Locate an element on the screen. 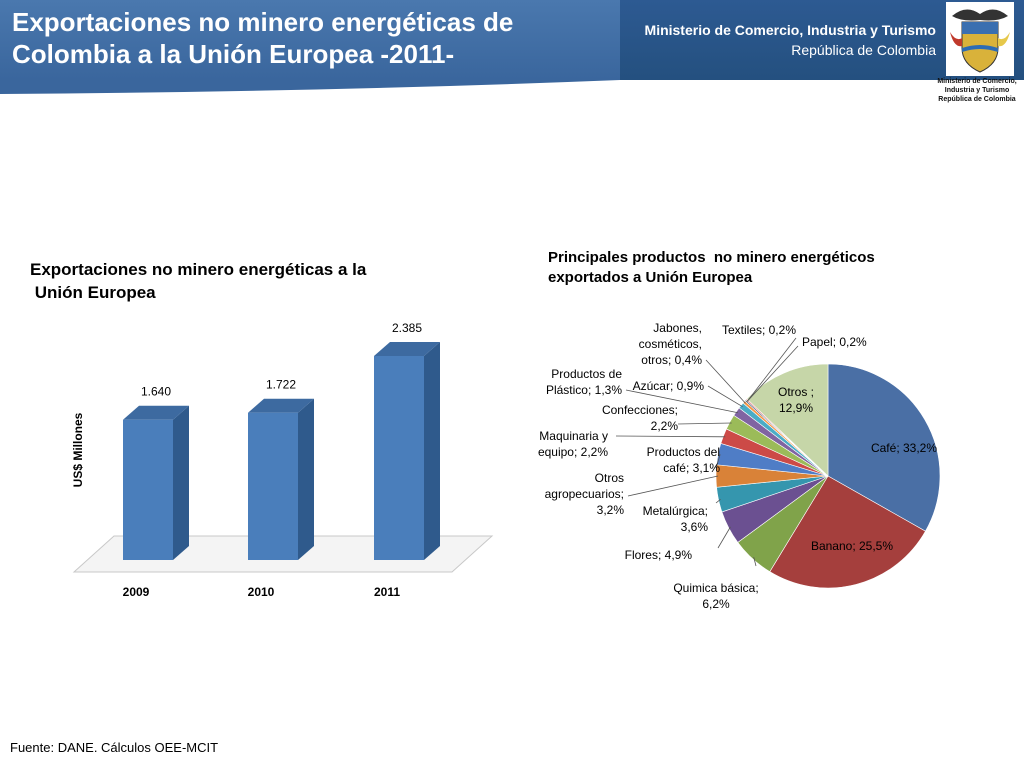 This screenshot has width=1024, height=768. coat-of-arms-icon is located at coordinates (980, 39).